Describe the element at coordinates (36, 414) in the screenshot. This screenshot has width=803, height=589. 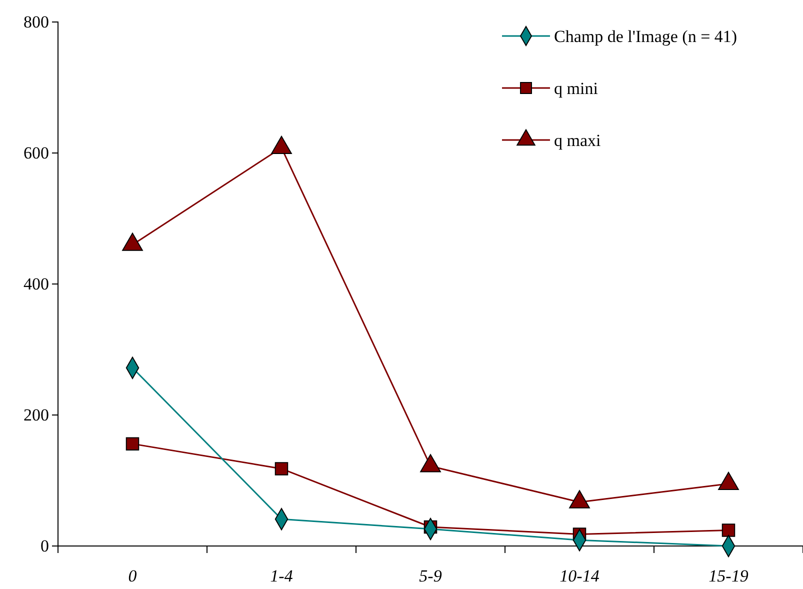
I see `y-tick-label: 200` at that location.